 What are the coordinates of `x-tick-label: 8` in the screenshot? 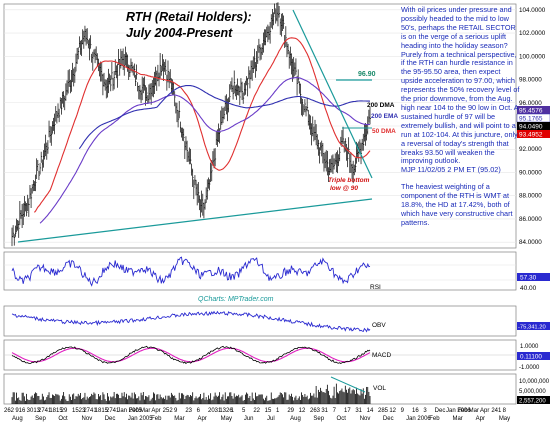 It's located at (505, 411).